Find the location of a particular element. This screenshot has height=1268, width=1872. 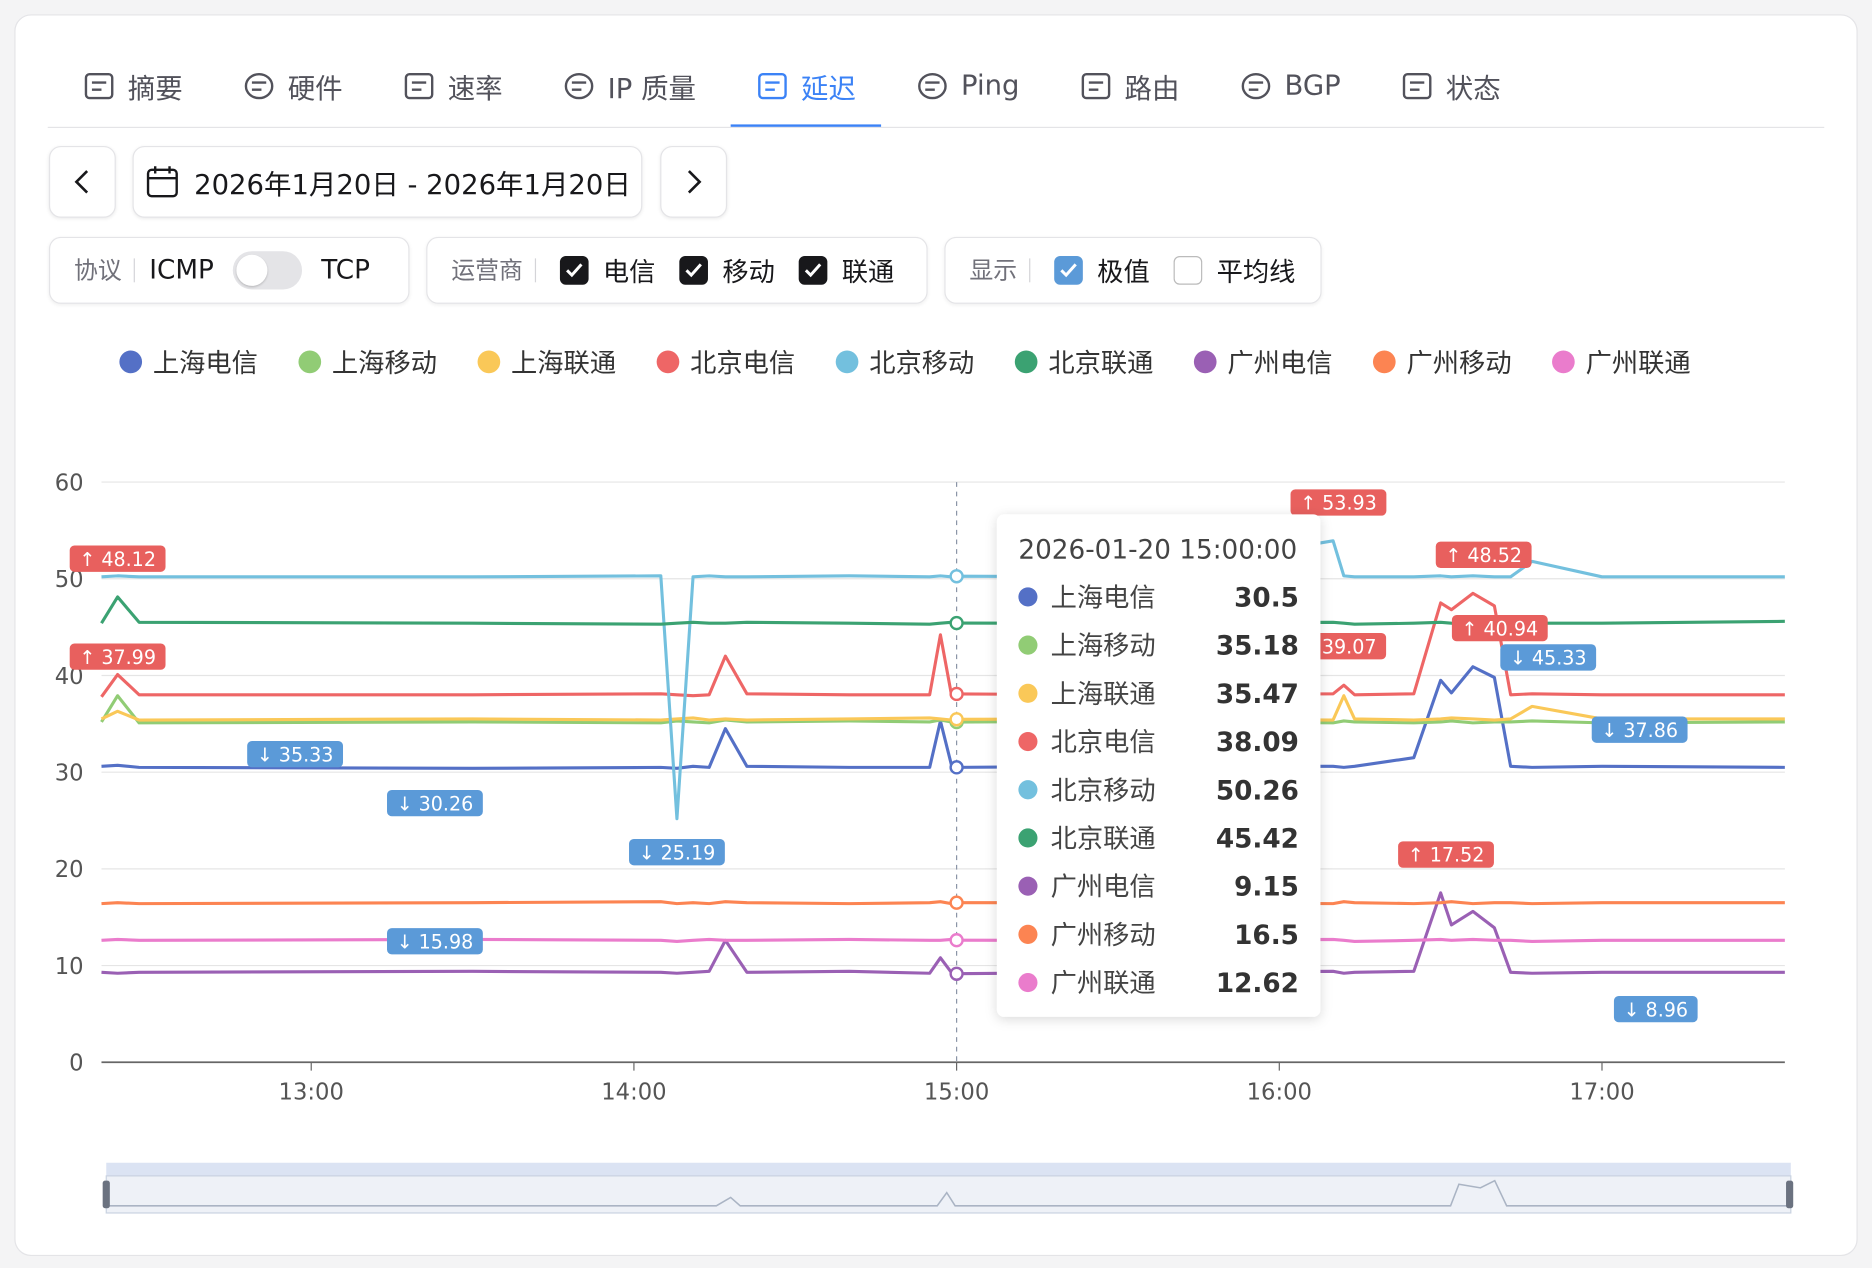

option-label: 极值 is located at coordinates (1123, 273).